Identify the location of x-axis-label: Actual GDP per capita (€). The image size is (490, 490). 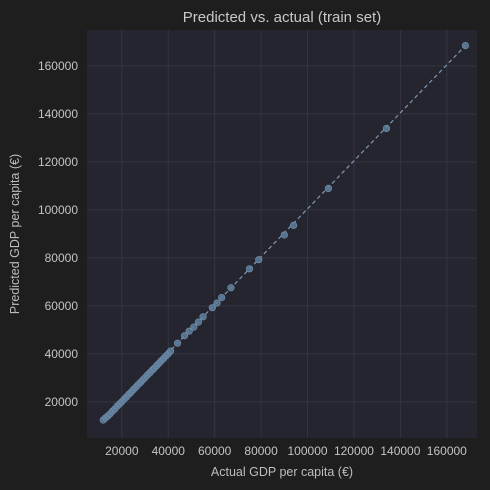
(282, 472).